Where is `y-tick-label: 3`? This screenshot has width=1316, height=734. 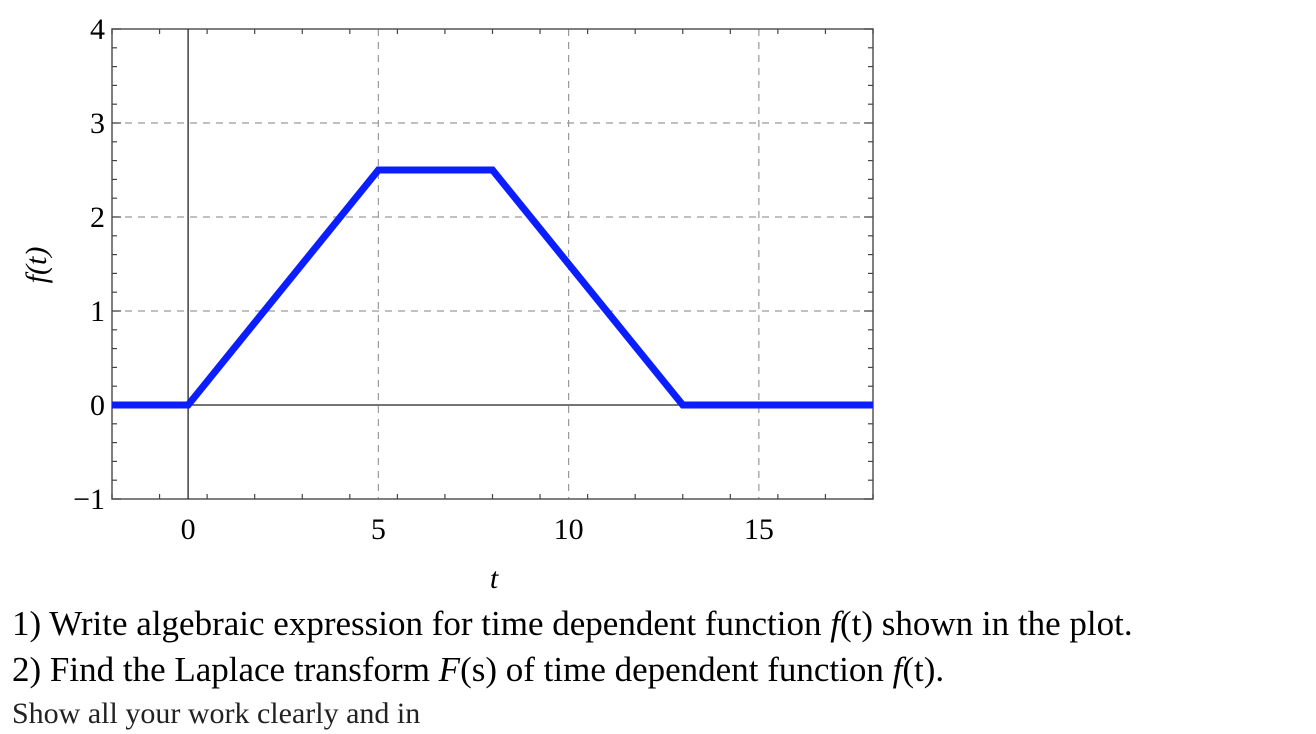
y-tick-label: 3 is located at coordinates (97, 123).